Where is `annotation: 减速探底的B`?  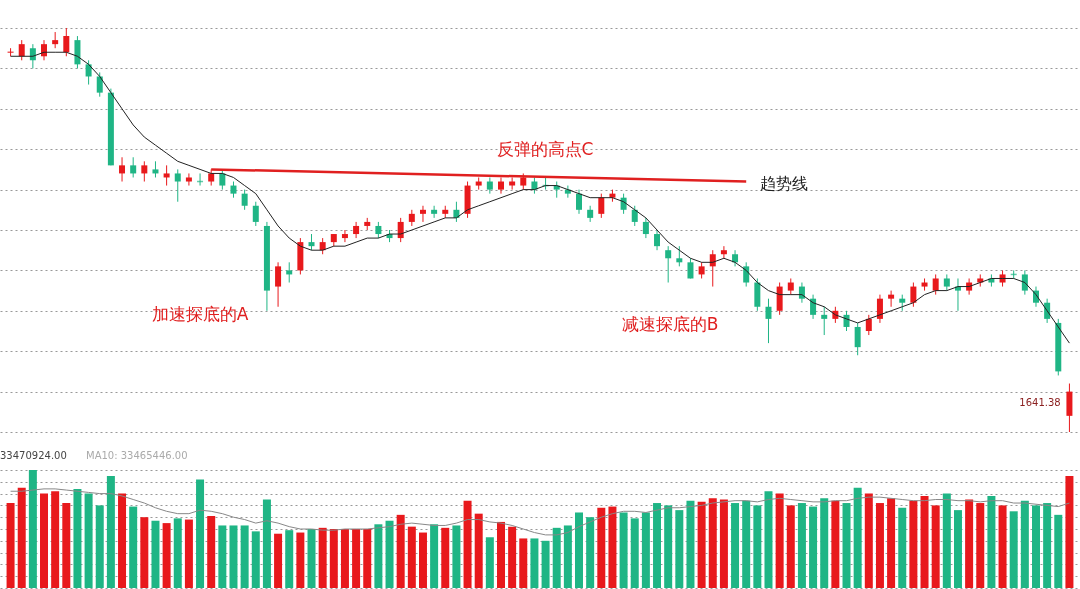
annotation: 减速探底的B is located at coordinates (670, 324).